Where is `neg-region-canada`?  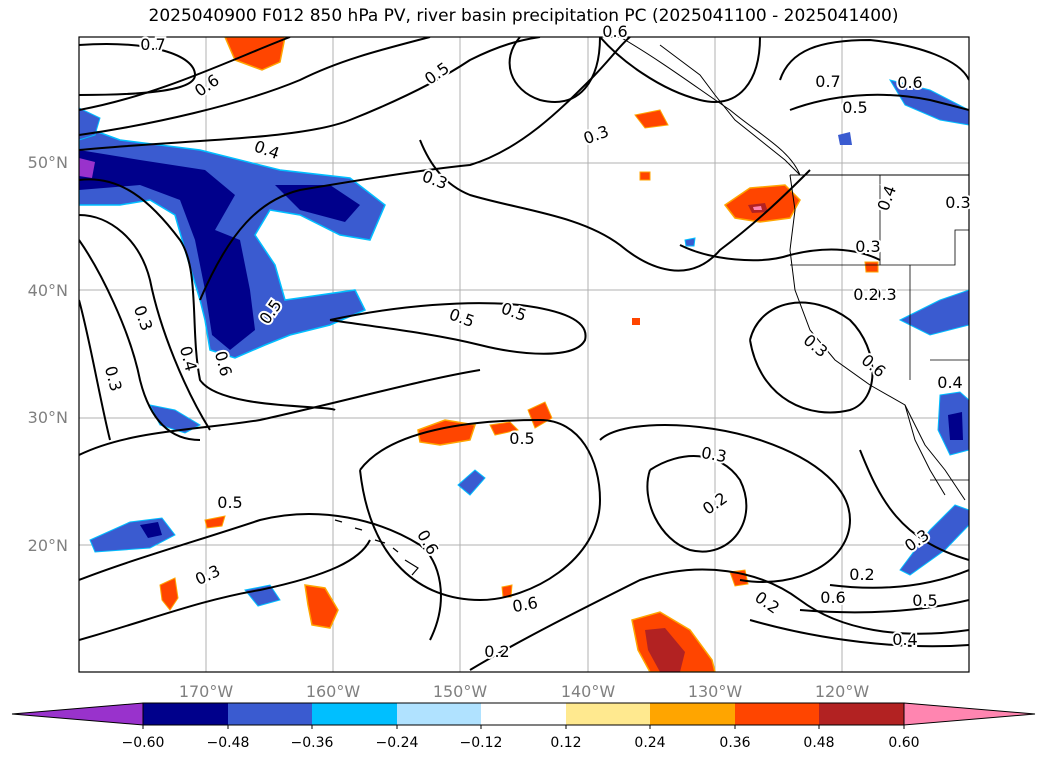 neg-region-canada is located at coordinates (928, 102).